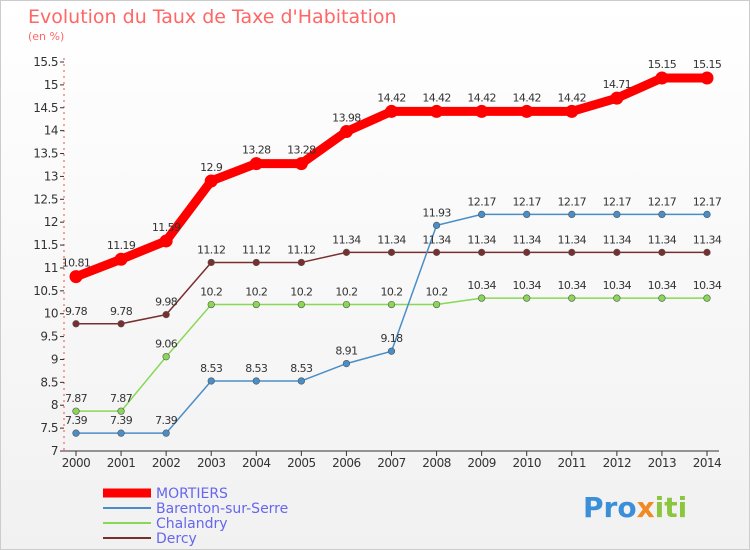  What do you see at coordinates (54, 359) in the screenshot?
I see `y-tick-label: 9` at bounding box center [54, 359].